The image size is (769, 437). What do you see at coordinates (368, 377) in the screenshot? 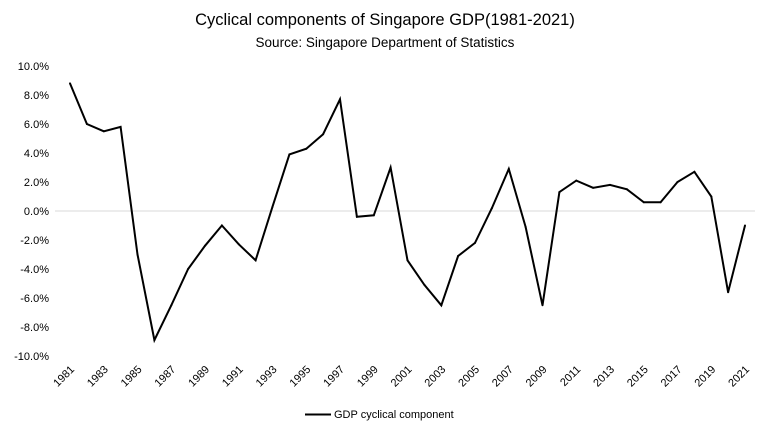
I see `x-tick-label: 1999` at bounding box center [368, 377].